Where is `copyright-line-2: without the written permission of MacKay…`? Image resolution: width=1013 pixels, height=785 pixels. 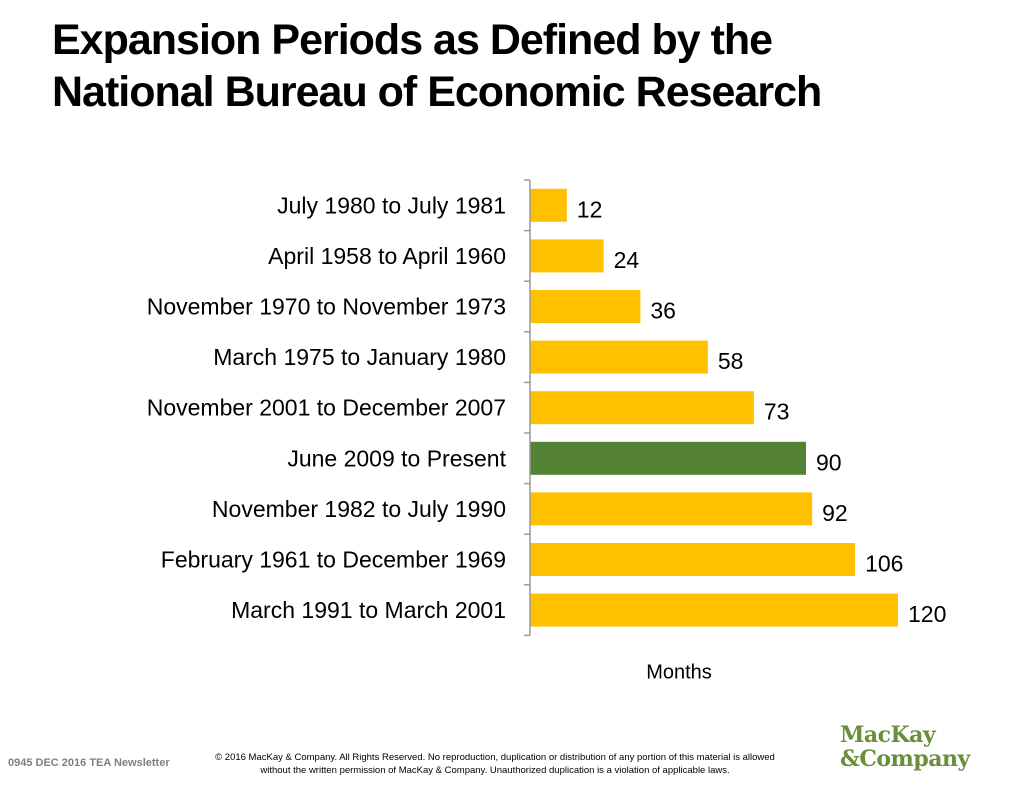
copyright-line-2: without the written permission of MacKay… is located at coordinates (495, 770).